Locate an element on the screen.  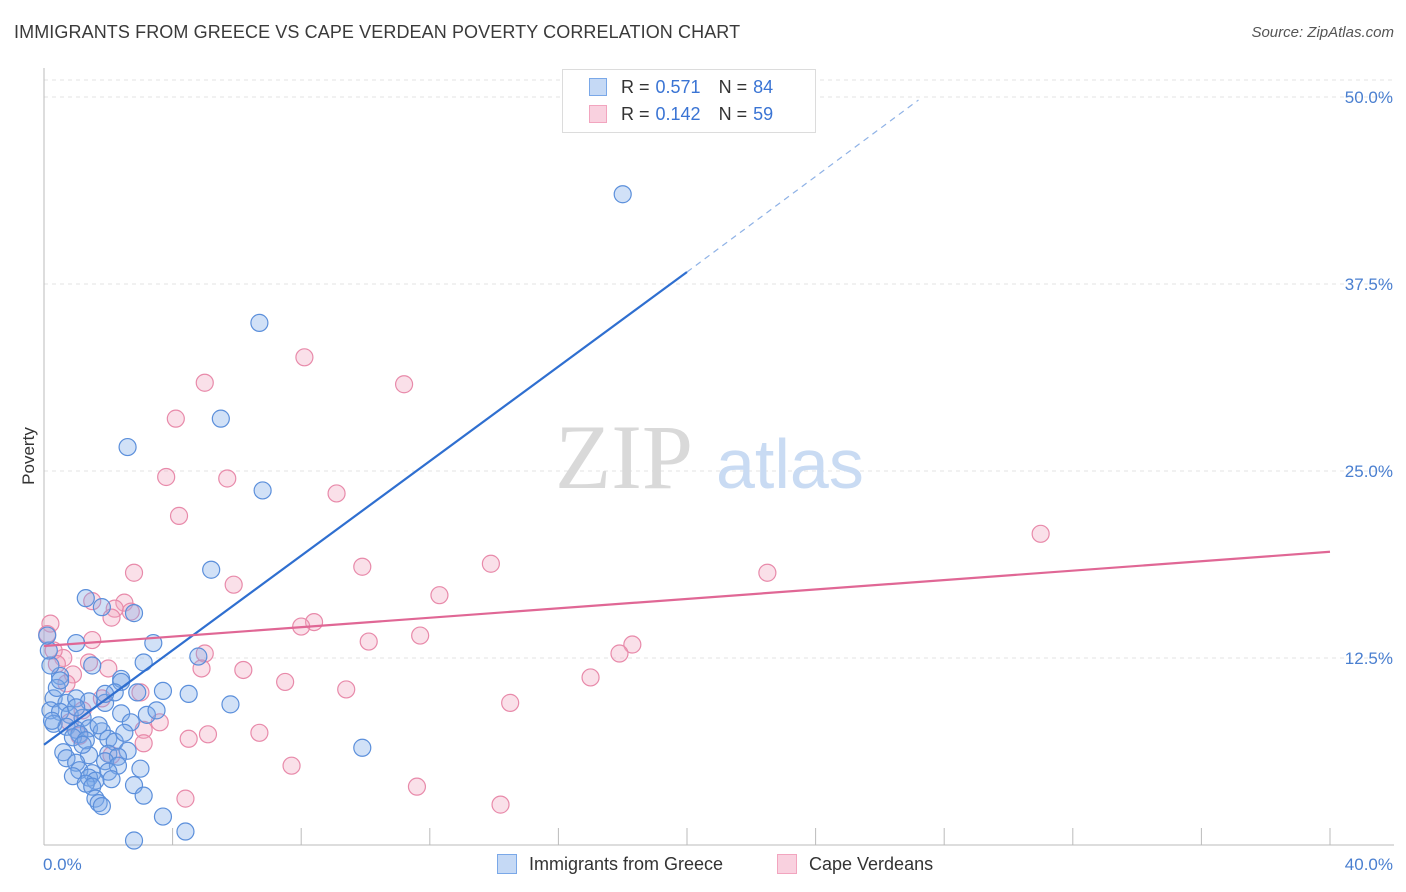
bottom-legend-cape-verdeans: Cape Verdeans is located at coordinates (855, 864).